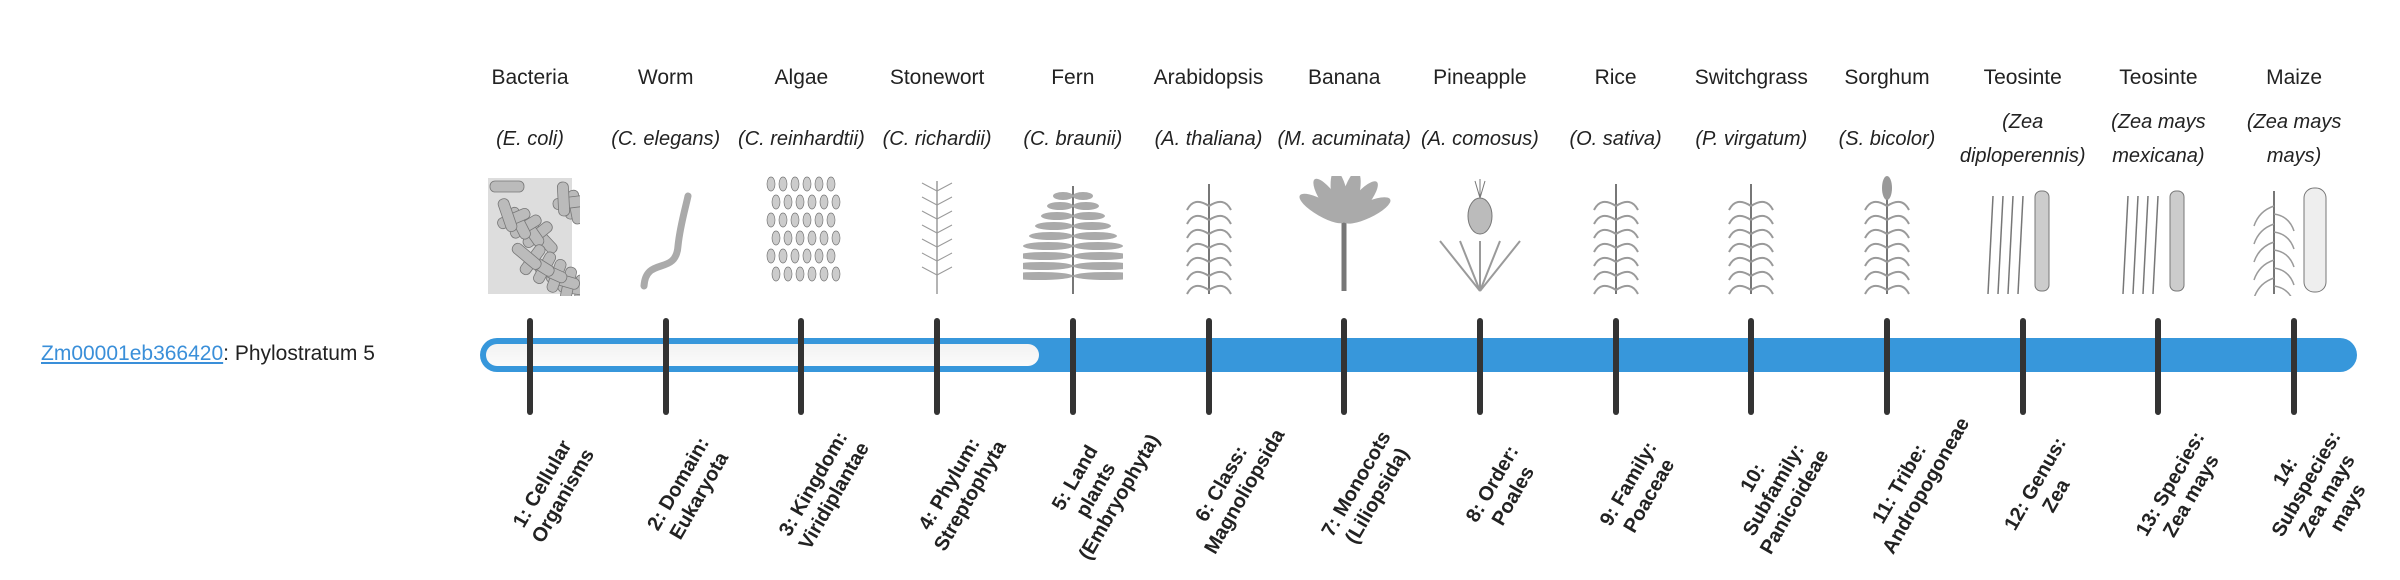  I want to click on organism-column: Teosinte (Zea diploperennis), so click(2023, 290).